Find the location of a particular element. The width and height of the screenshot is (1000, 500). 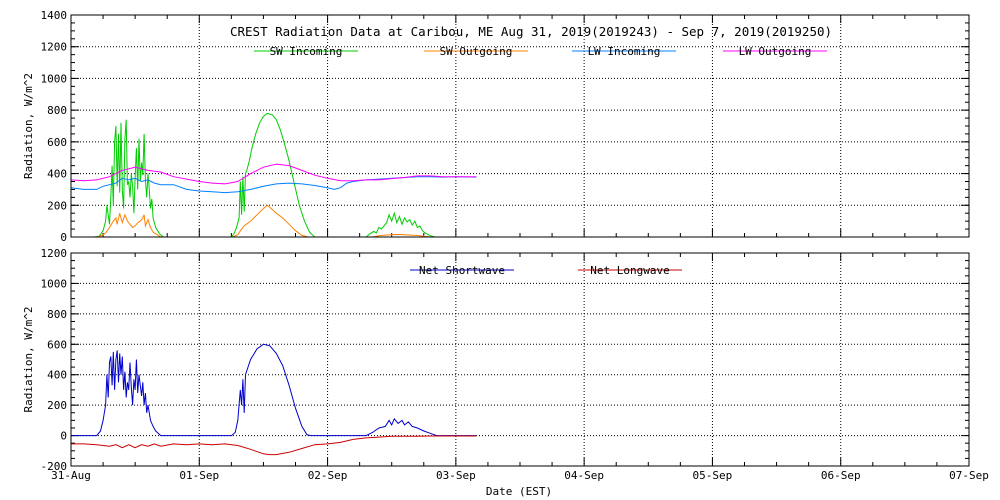

x-tick-label: 31-Aug is located at coordinates (71, 475).